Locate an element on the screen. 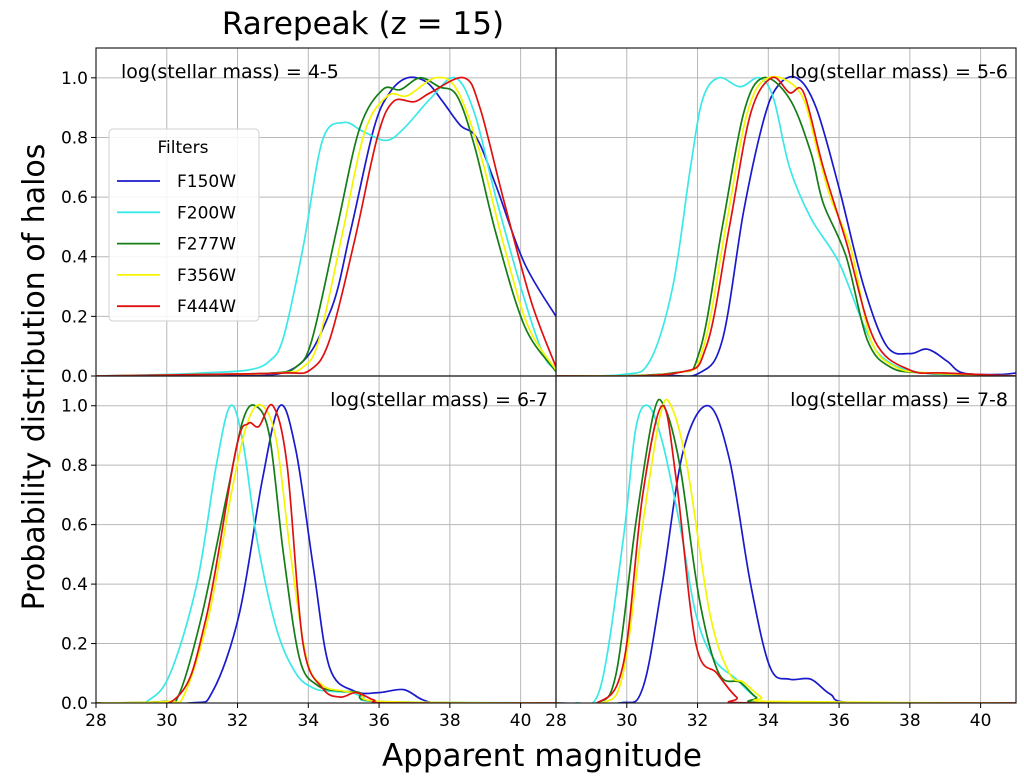 The width and height of the screenshot is (1024, 783). legend-title: Filters is located at coordinates (183, 148).